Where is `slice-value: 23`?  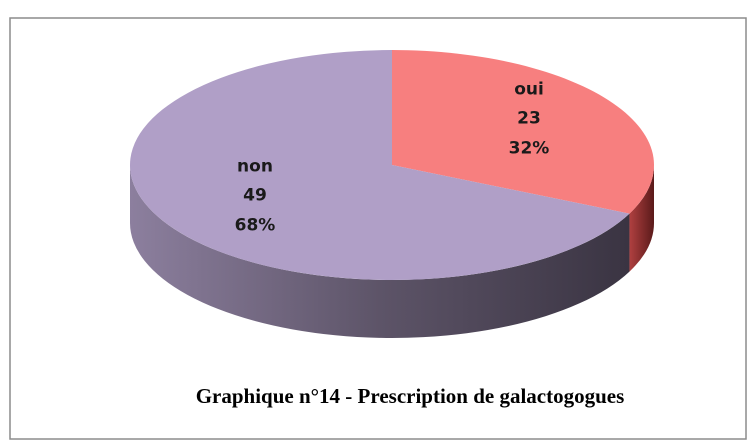 slice-value: 23 is located at coordinates (529, 119).